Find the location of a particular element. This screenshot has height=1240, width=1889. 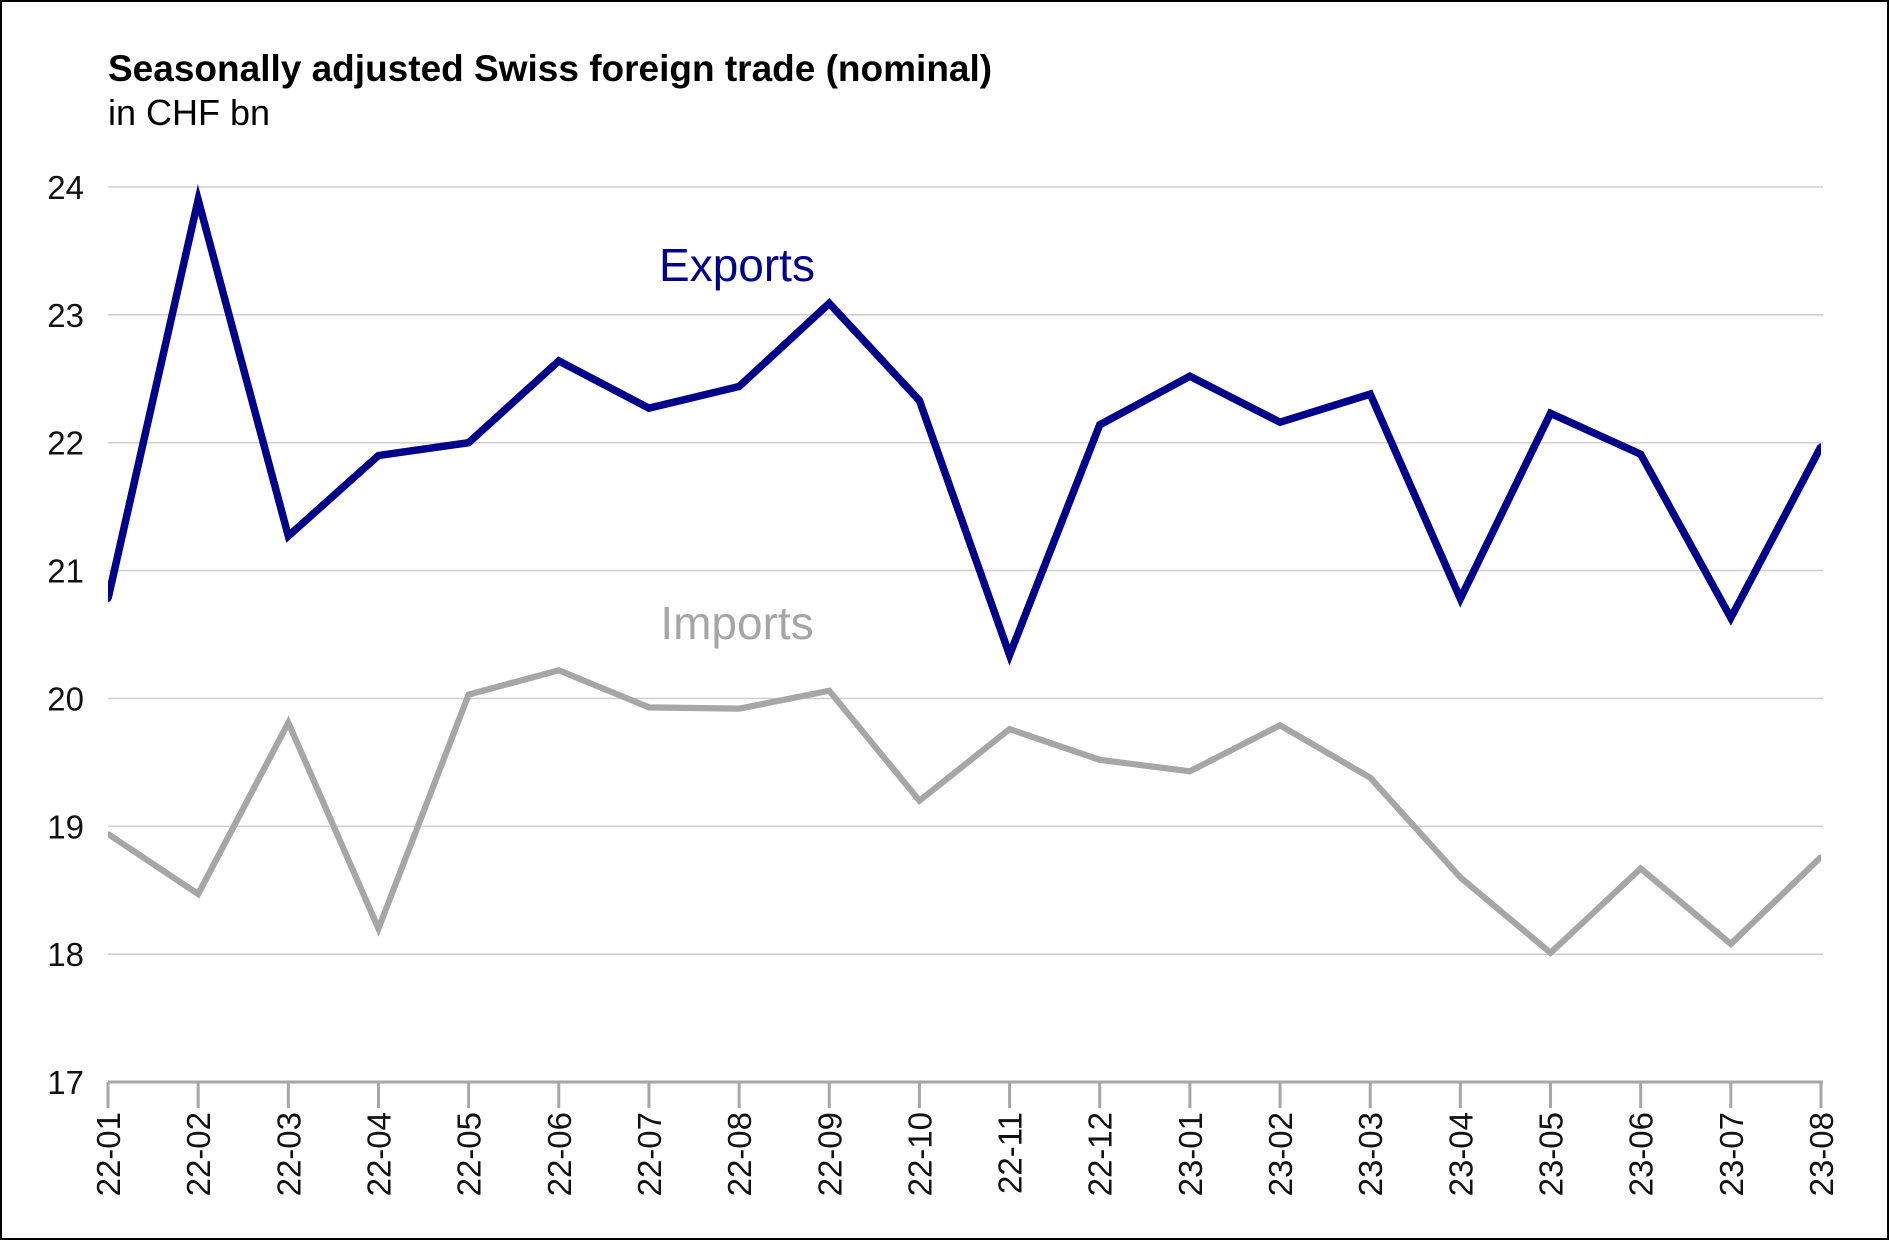

series-labels: Exports Imports is located at coordinates (737, 444).